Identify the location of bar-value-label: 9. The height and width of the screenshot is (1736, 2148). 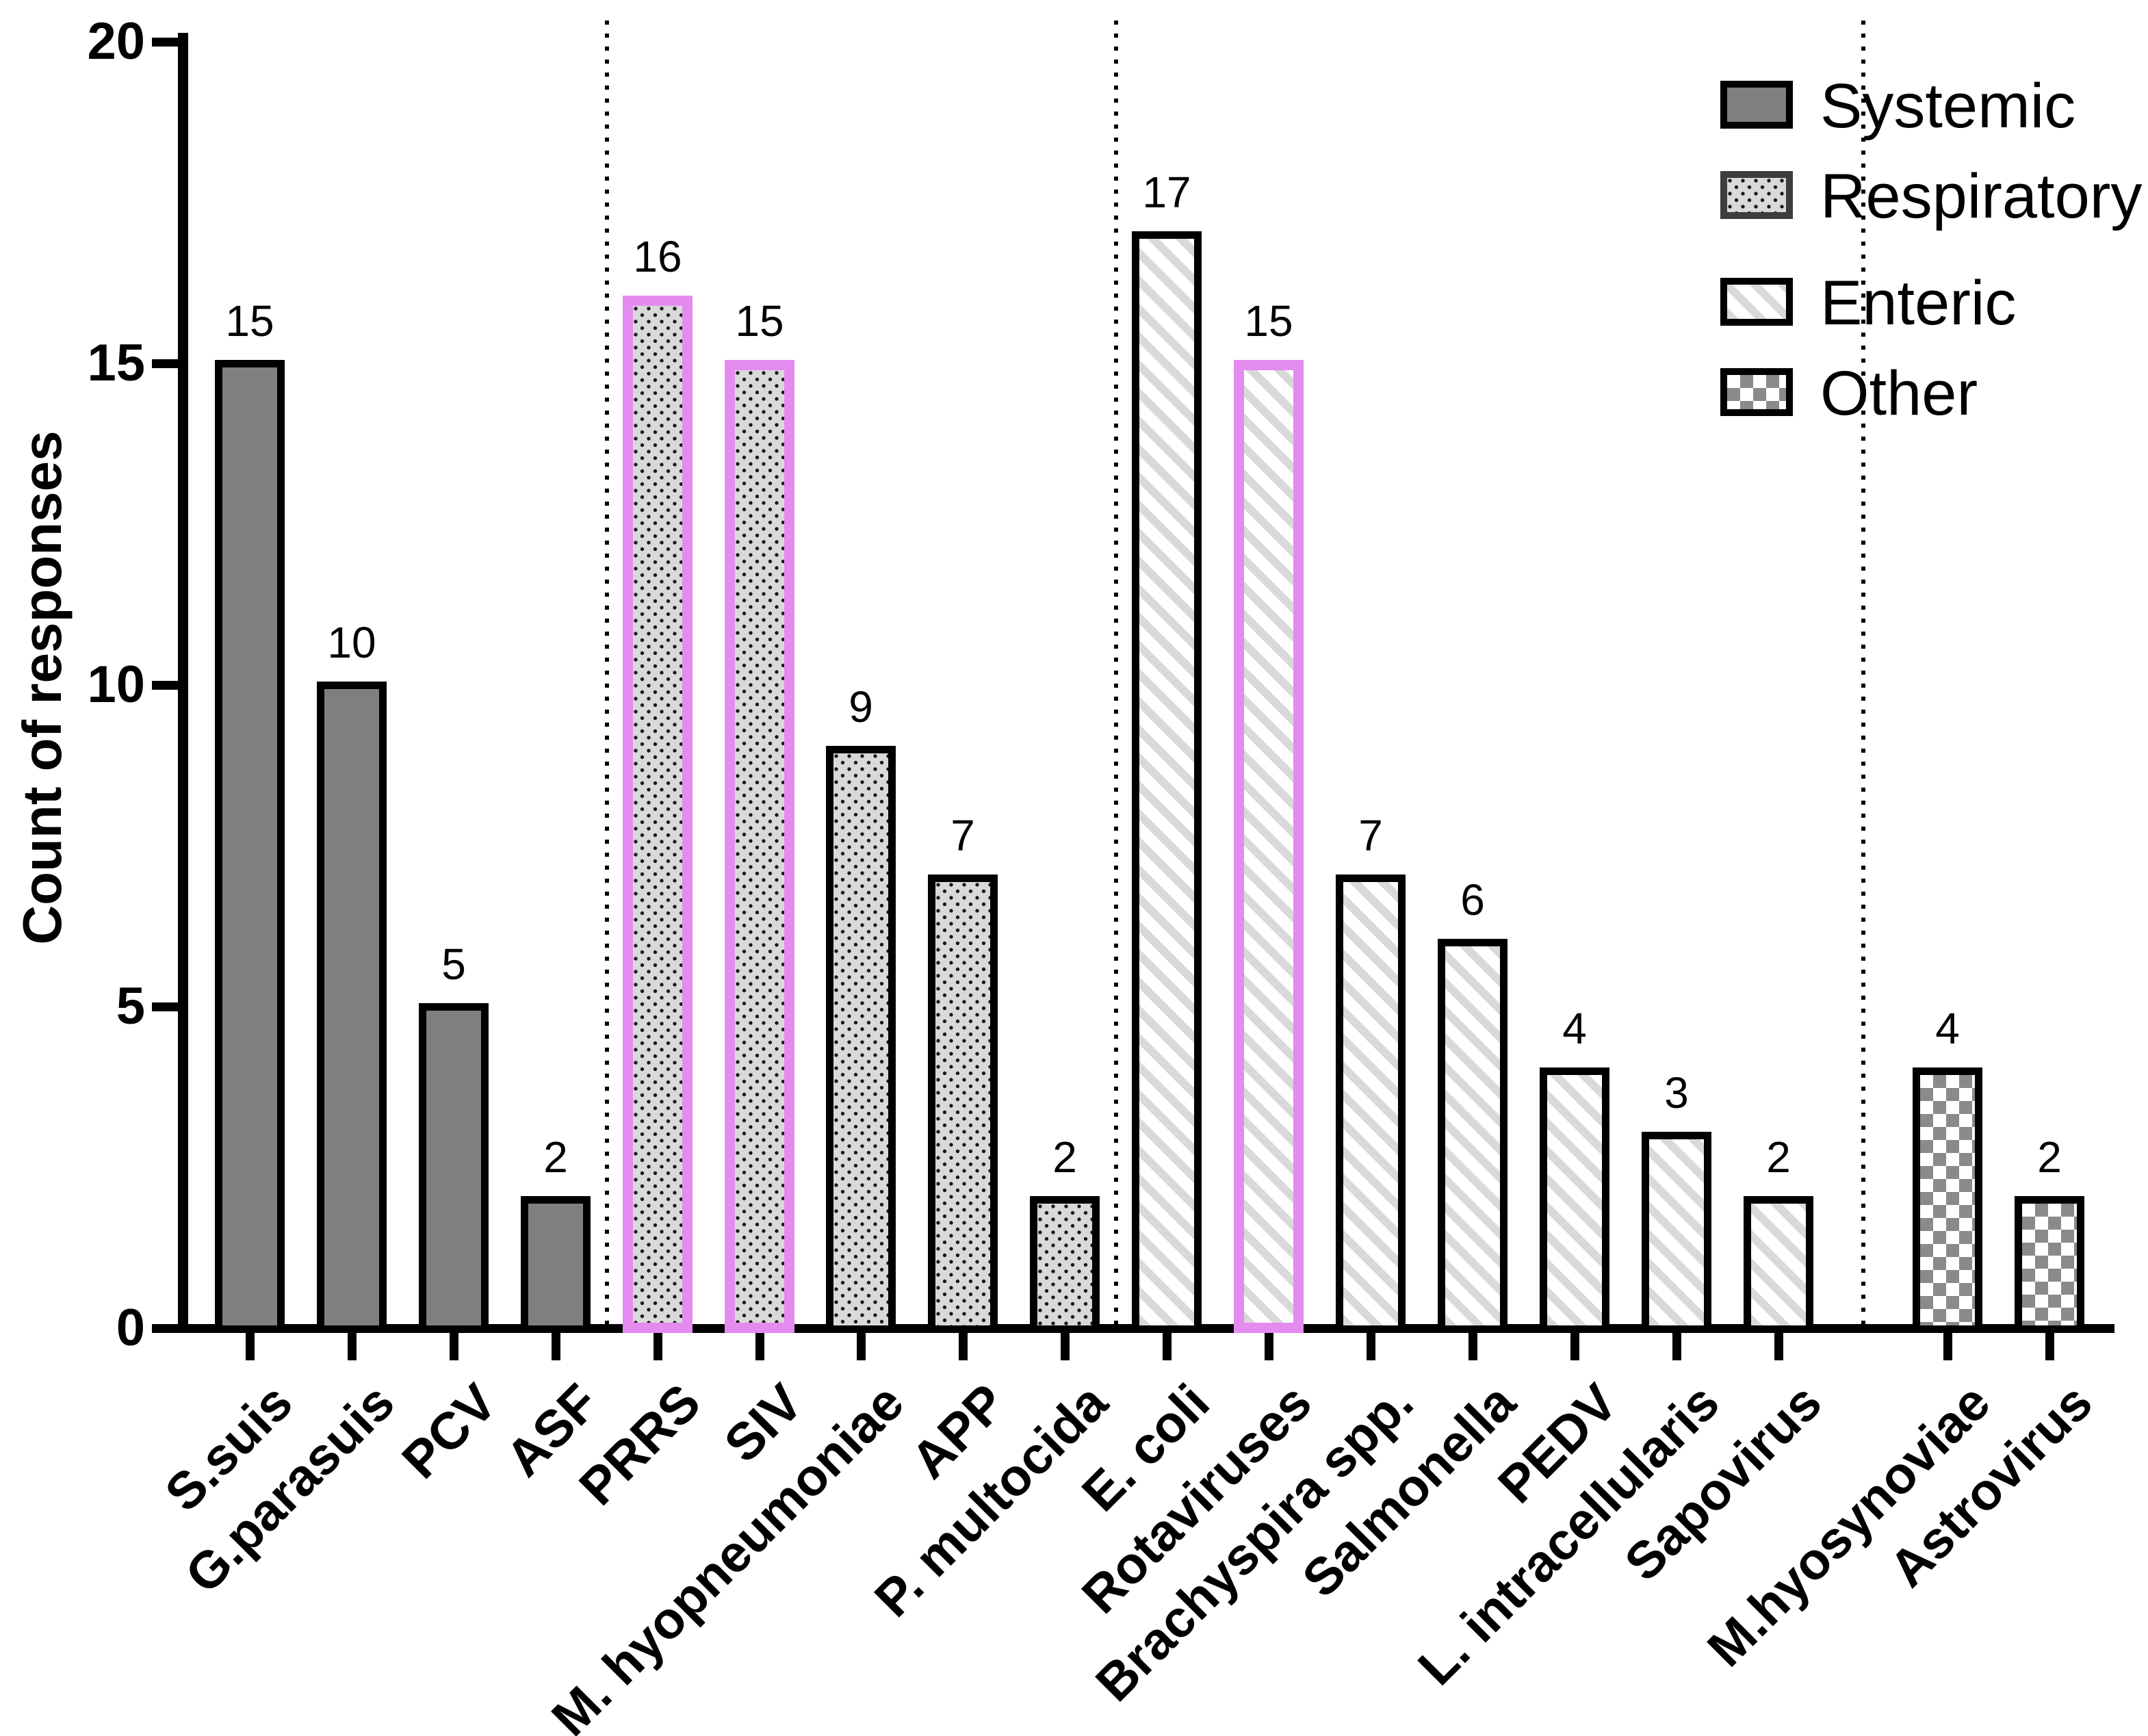
(861, 706).